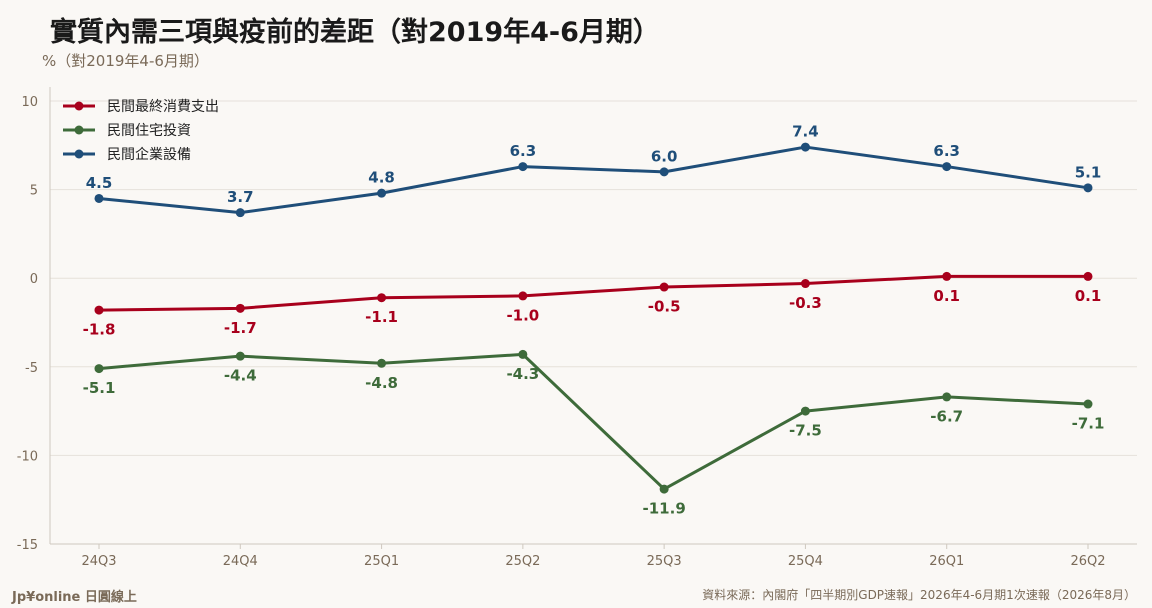  What do you see at coordinates (34, 191) in the screenshot?
I see `y-tick-label: 5` at bounding box center [34, 191].